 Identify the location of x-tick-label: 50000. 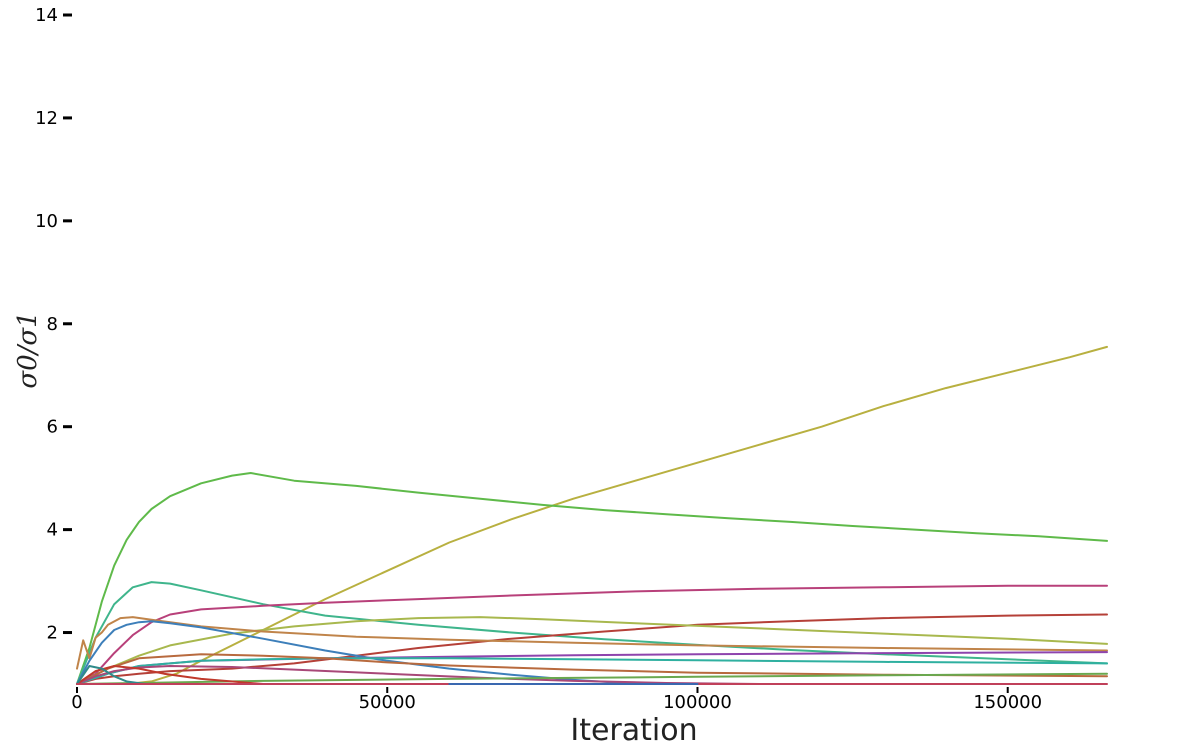
(387, 702).